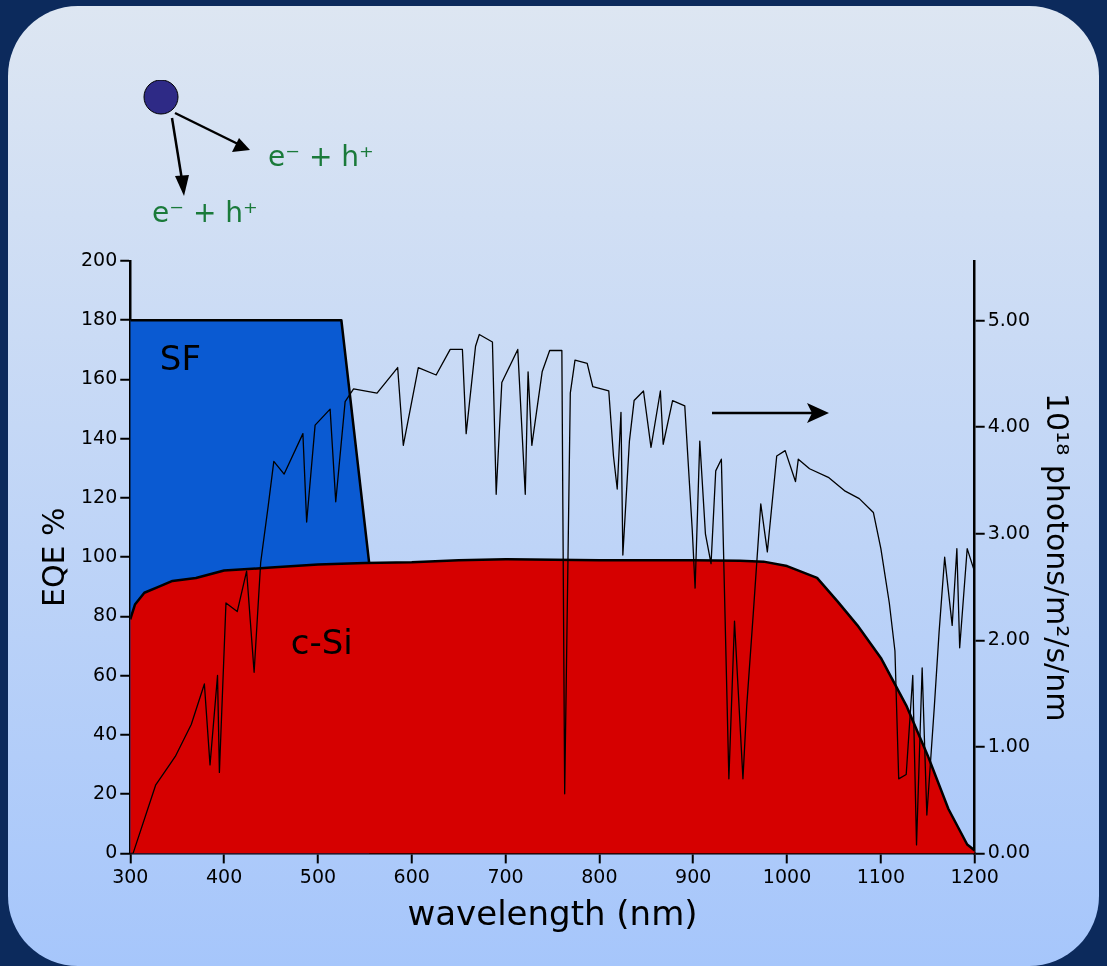  Describe the element at coordinates (411, 875) in the screenshot. I see `x-tick-label: 600` at that location.